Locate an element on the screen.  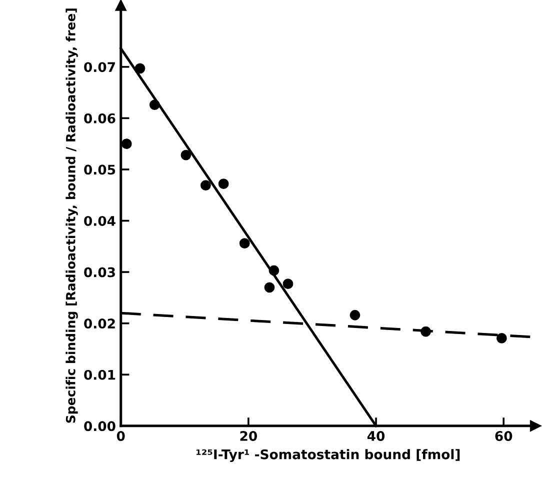
y-tick-label: 0.01 is located at coordinates (100, 375).